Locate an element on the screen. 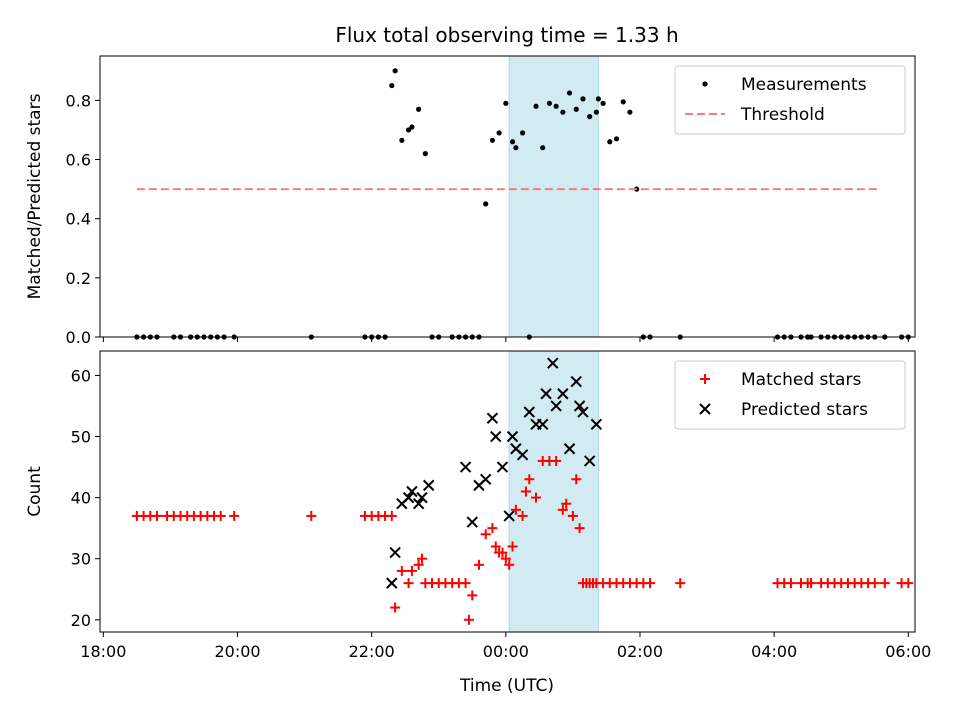 Image resolution: width=960 pixels, height=720 pixels. x-axis-label: Time (UTC) is located at coordinates (506, 686).